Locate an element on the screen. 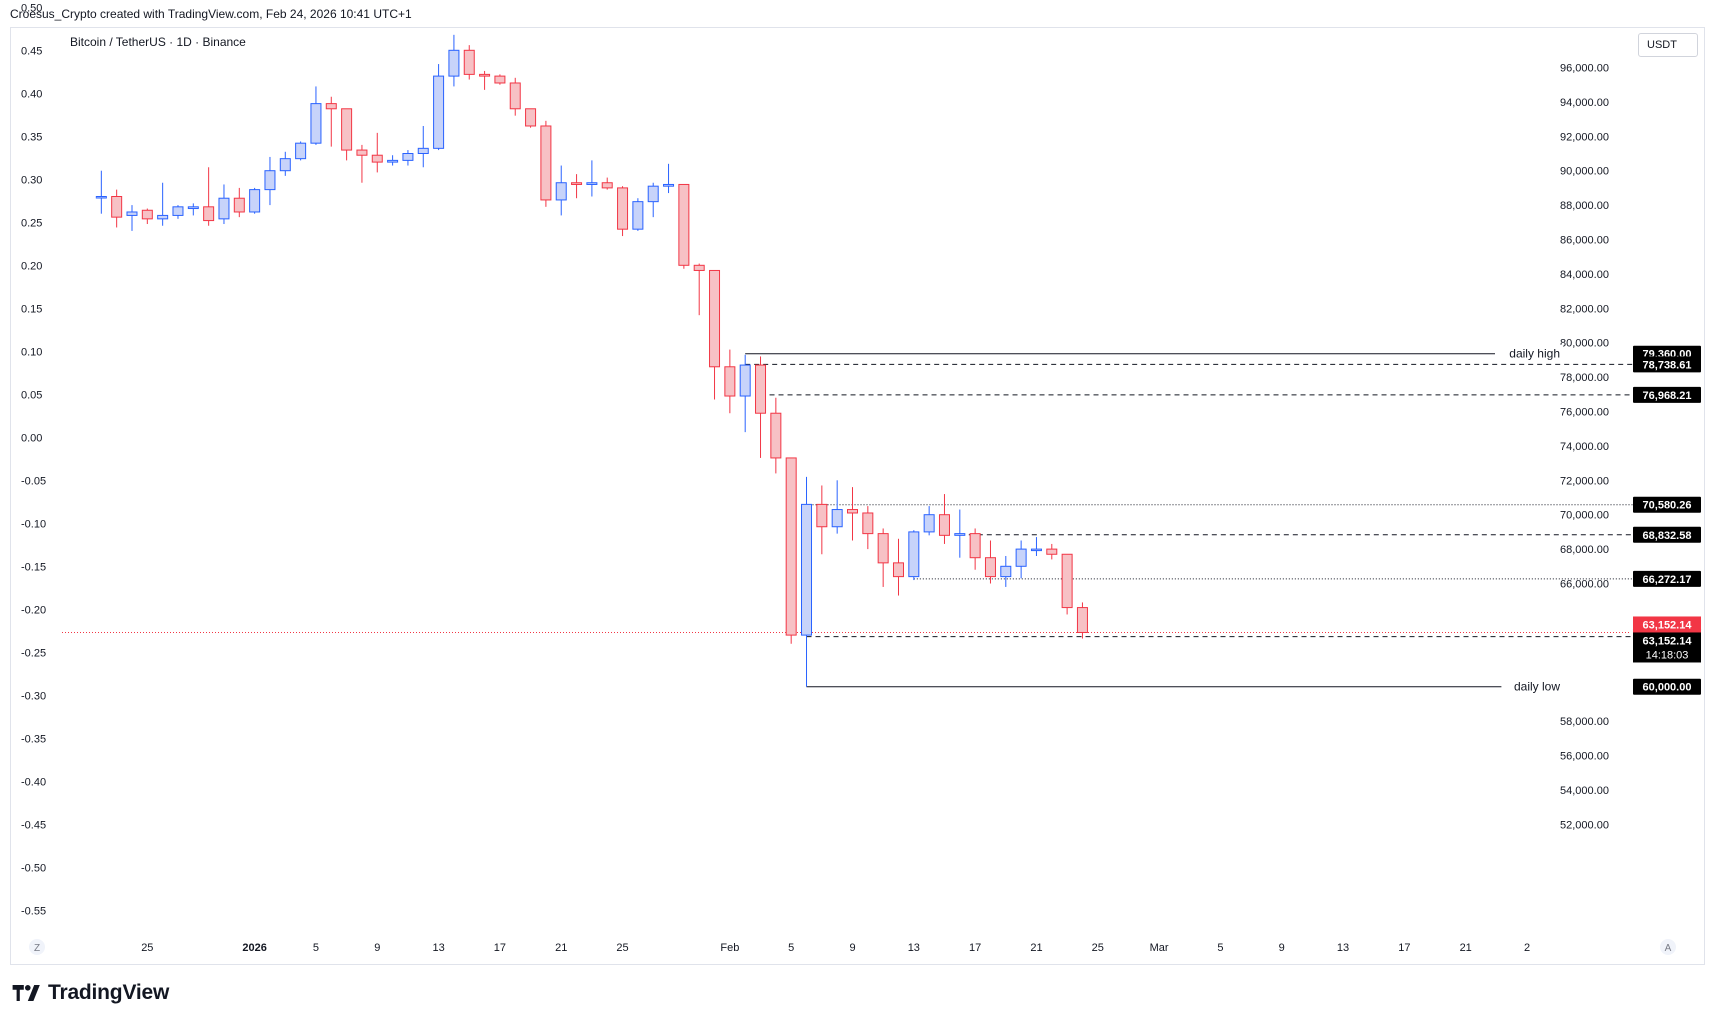 This screenshot has width=1711, height=1021. tradingview-logo: TradingView is located at coordinates (90, 993).